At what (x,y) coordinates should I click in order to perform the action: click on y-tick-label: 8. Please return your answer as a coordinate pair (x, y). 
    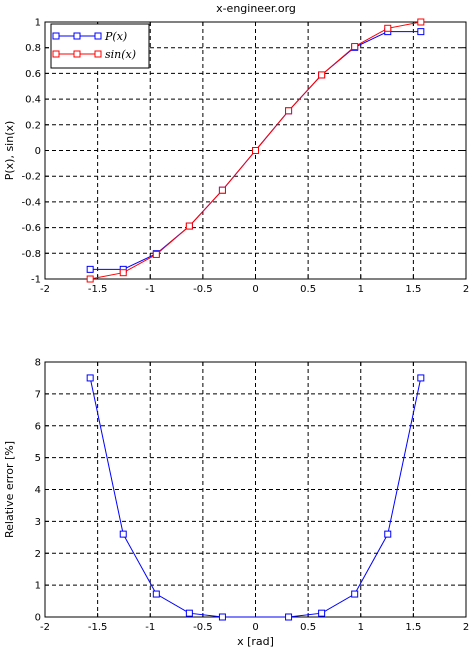
    Looking at the image, I should click on (38, 363).